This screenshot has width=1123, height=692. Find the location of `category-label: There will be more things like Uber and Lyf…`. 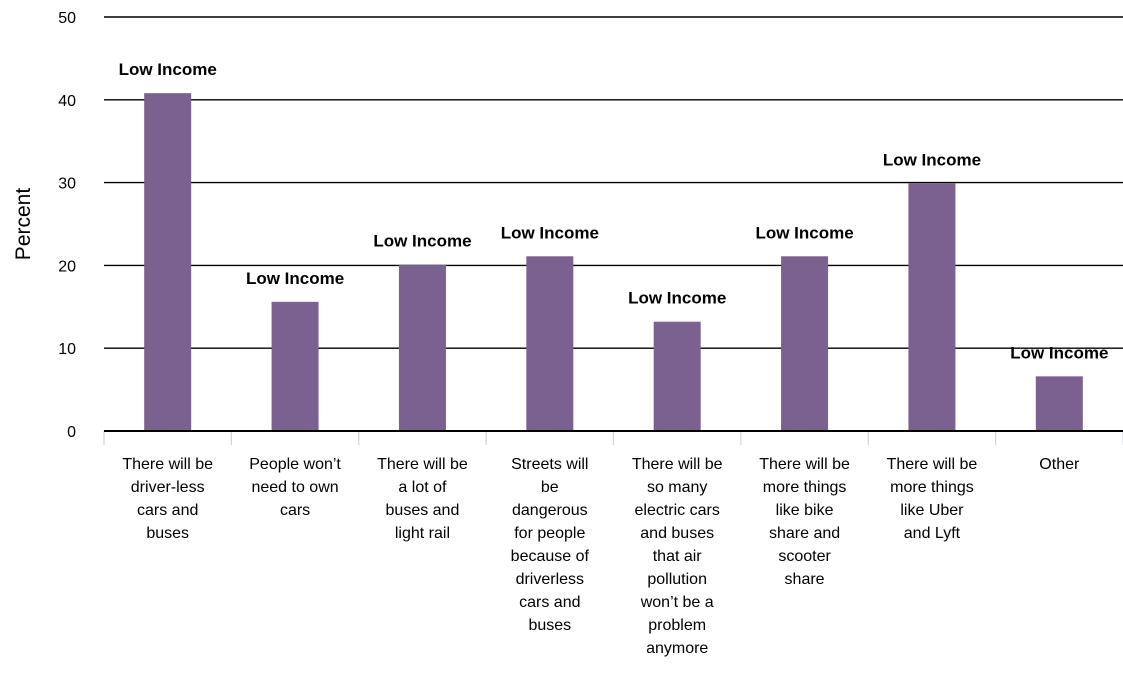

category-label: There will be more things like Uber and Lyf… is located at coordinates (932, 499).